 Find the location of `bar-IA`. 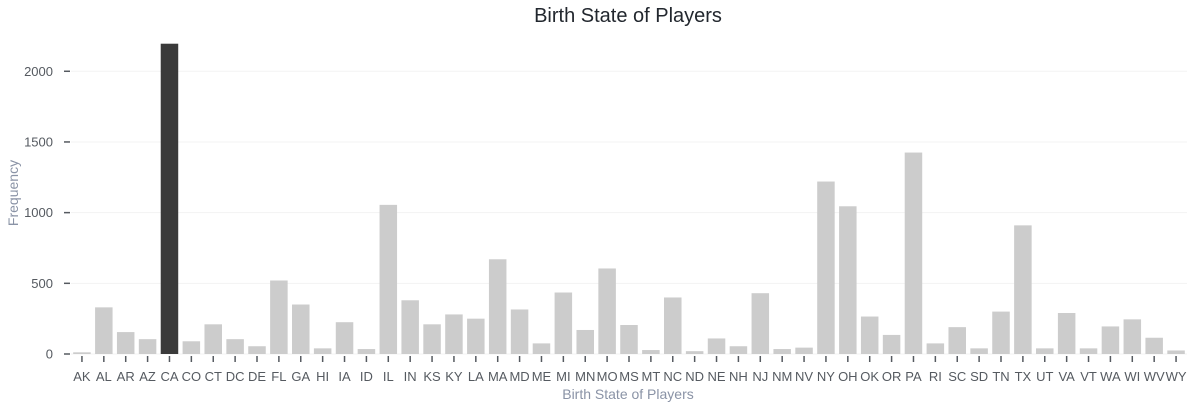

bar-IA is located at coordinates (344, 338).